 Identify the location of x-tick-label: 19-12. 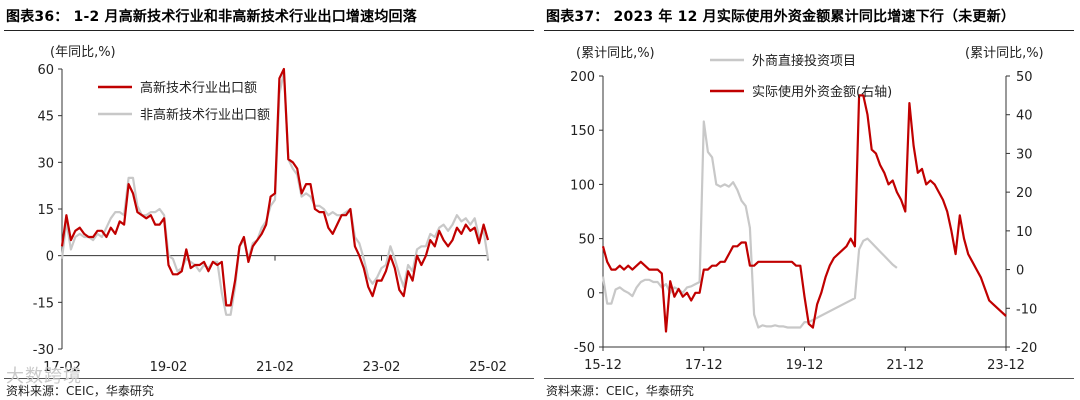
(805, 365).